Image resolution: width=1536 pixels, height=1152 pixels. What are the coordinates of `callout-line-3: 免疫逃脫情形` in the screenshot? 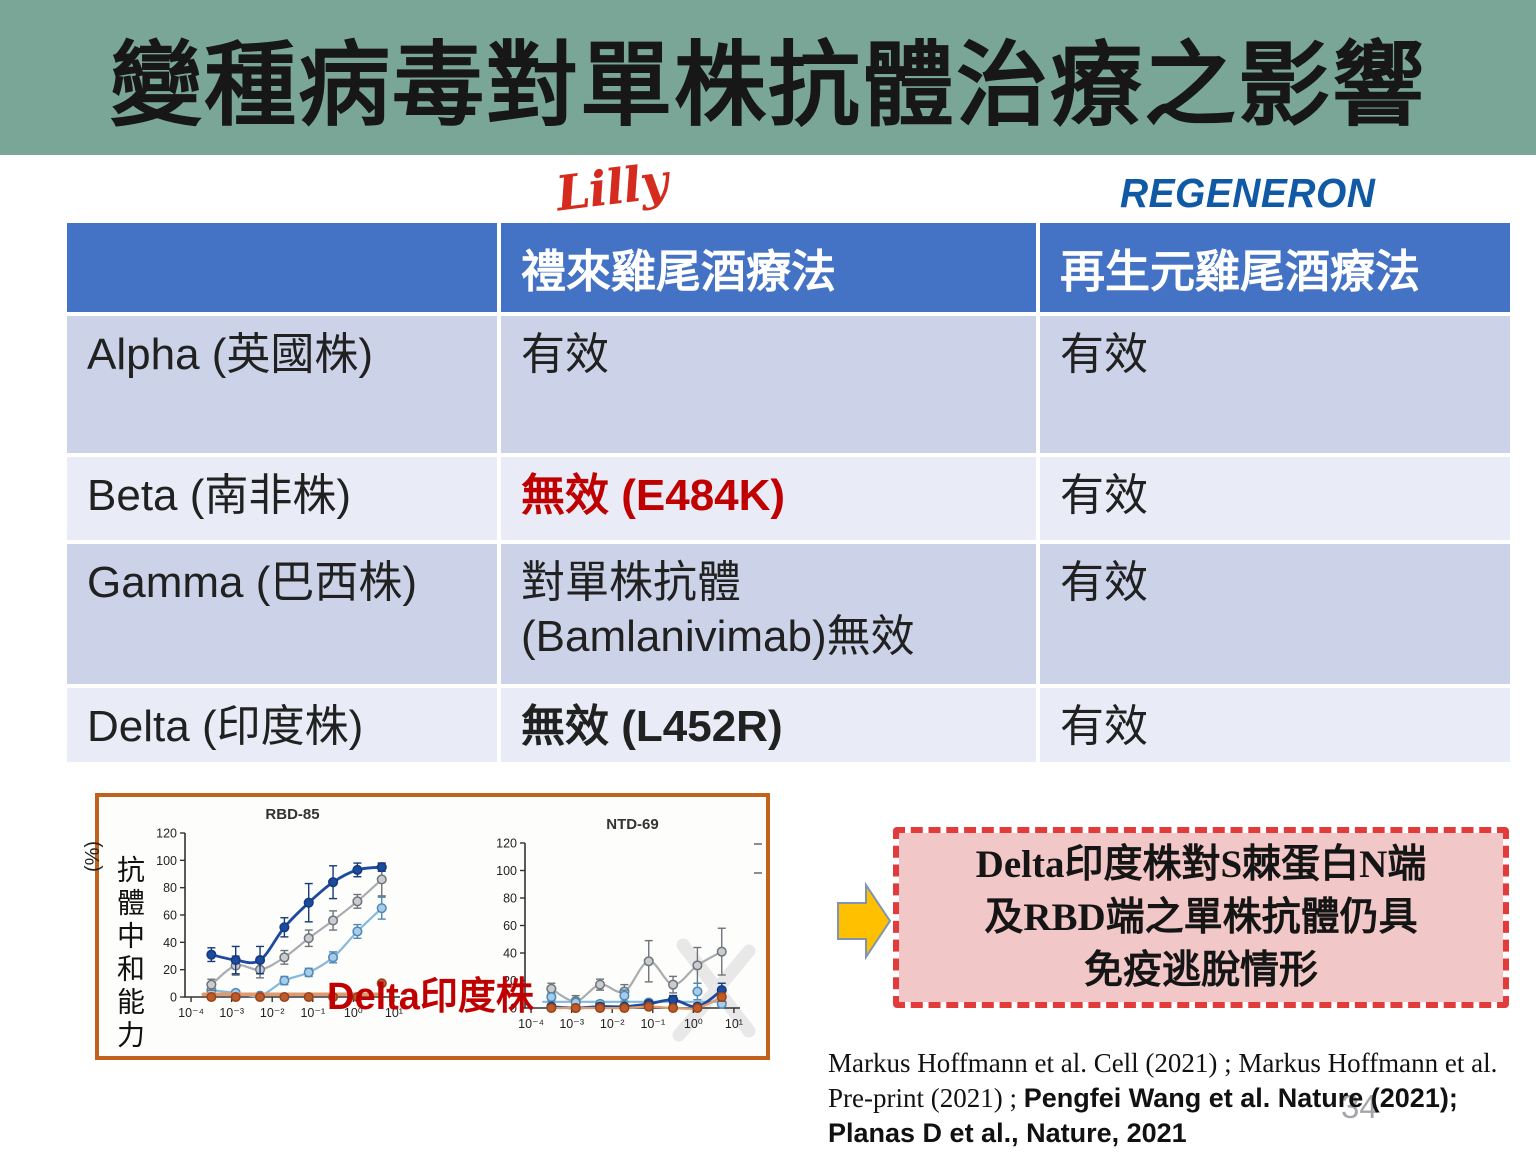 It's located at (1200, 971).